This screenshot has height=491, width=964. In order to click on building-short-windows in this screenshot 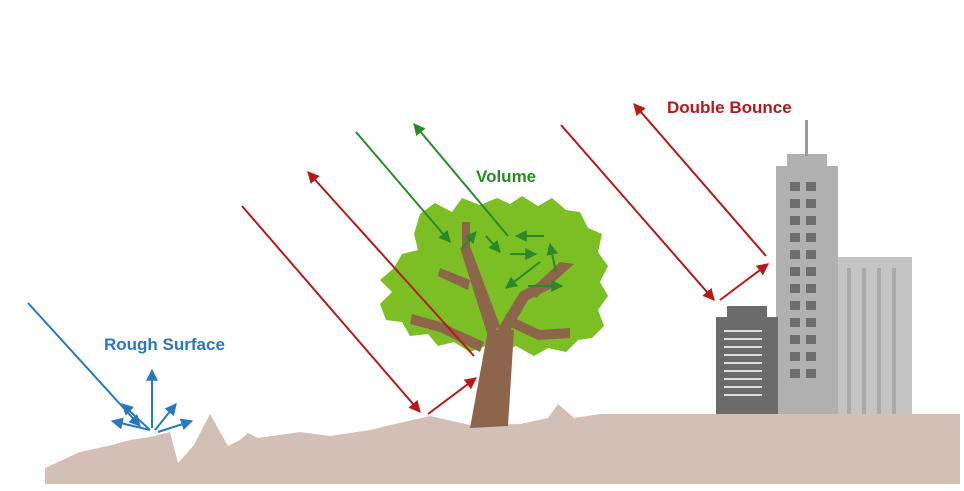, I will do `click(743, 363)`.